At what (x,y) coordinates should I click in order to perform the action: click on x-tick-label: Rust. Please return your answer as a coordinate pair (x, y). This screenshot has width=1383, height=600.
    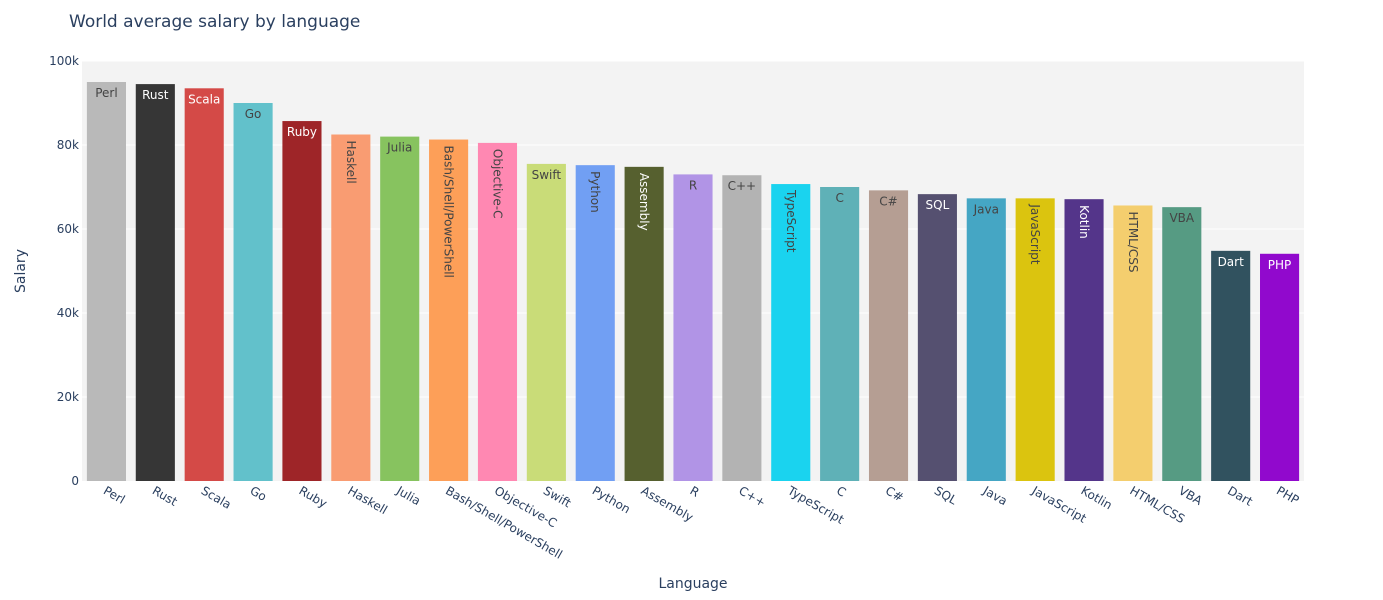
    Looking at the image, I should click on (165, 495).